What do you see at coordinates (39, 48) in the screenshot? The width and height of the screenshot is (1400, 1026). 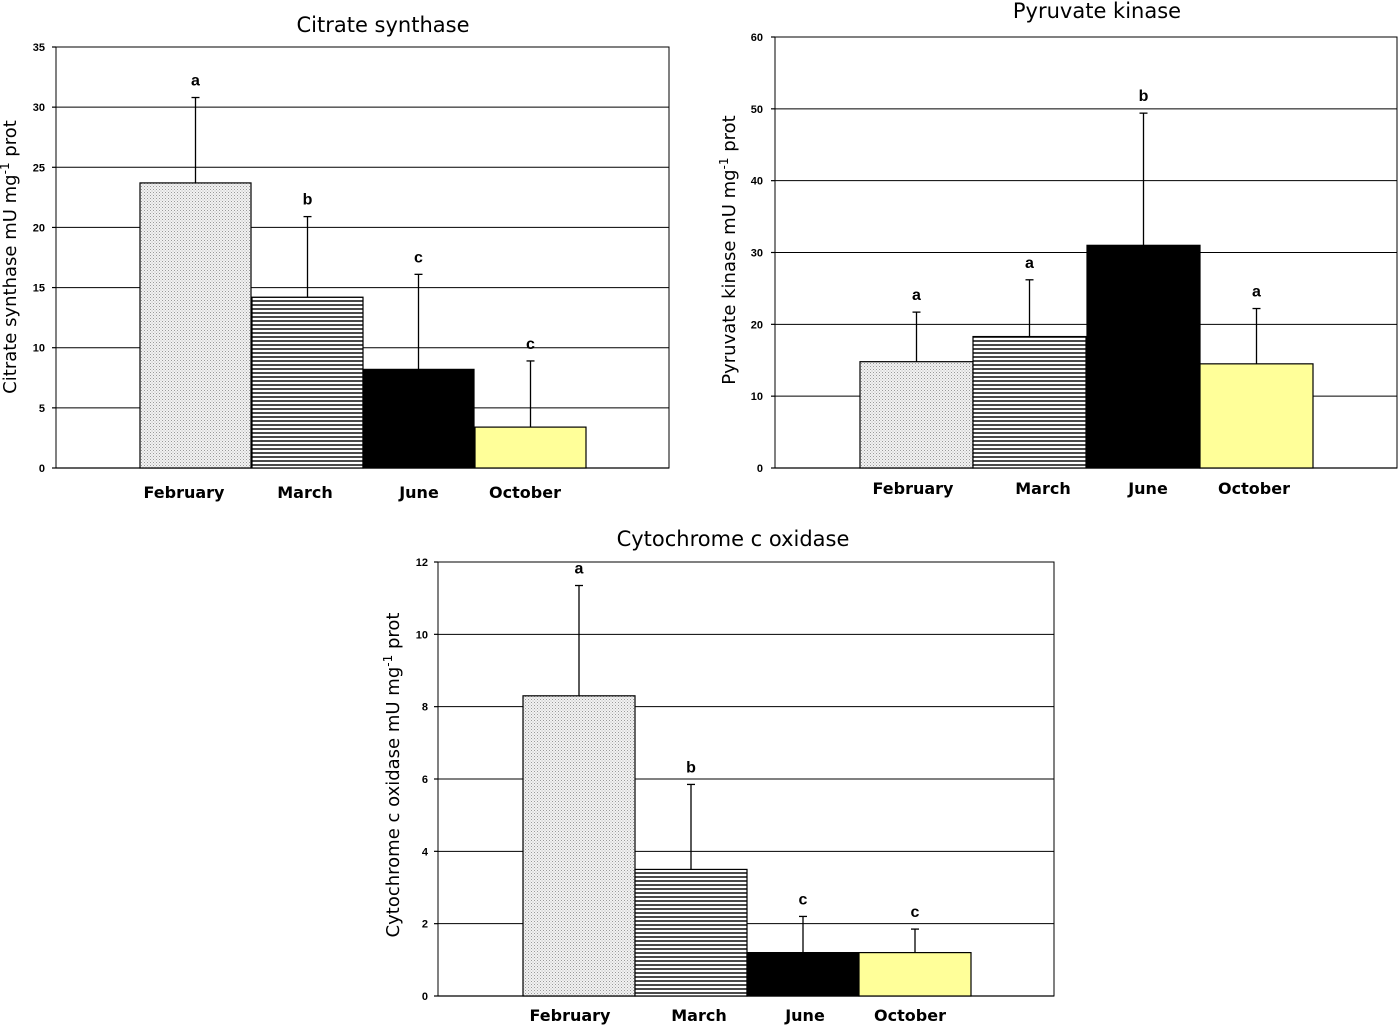 I see `y-tick-label: 35` at bounding box center [39, 48].